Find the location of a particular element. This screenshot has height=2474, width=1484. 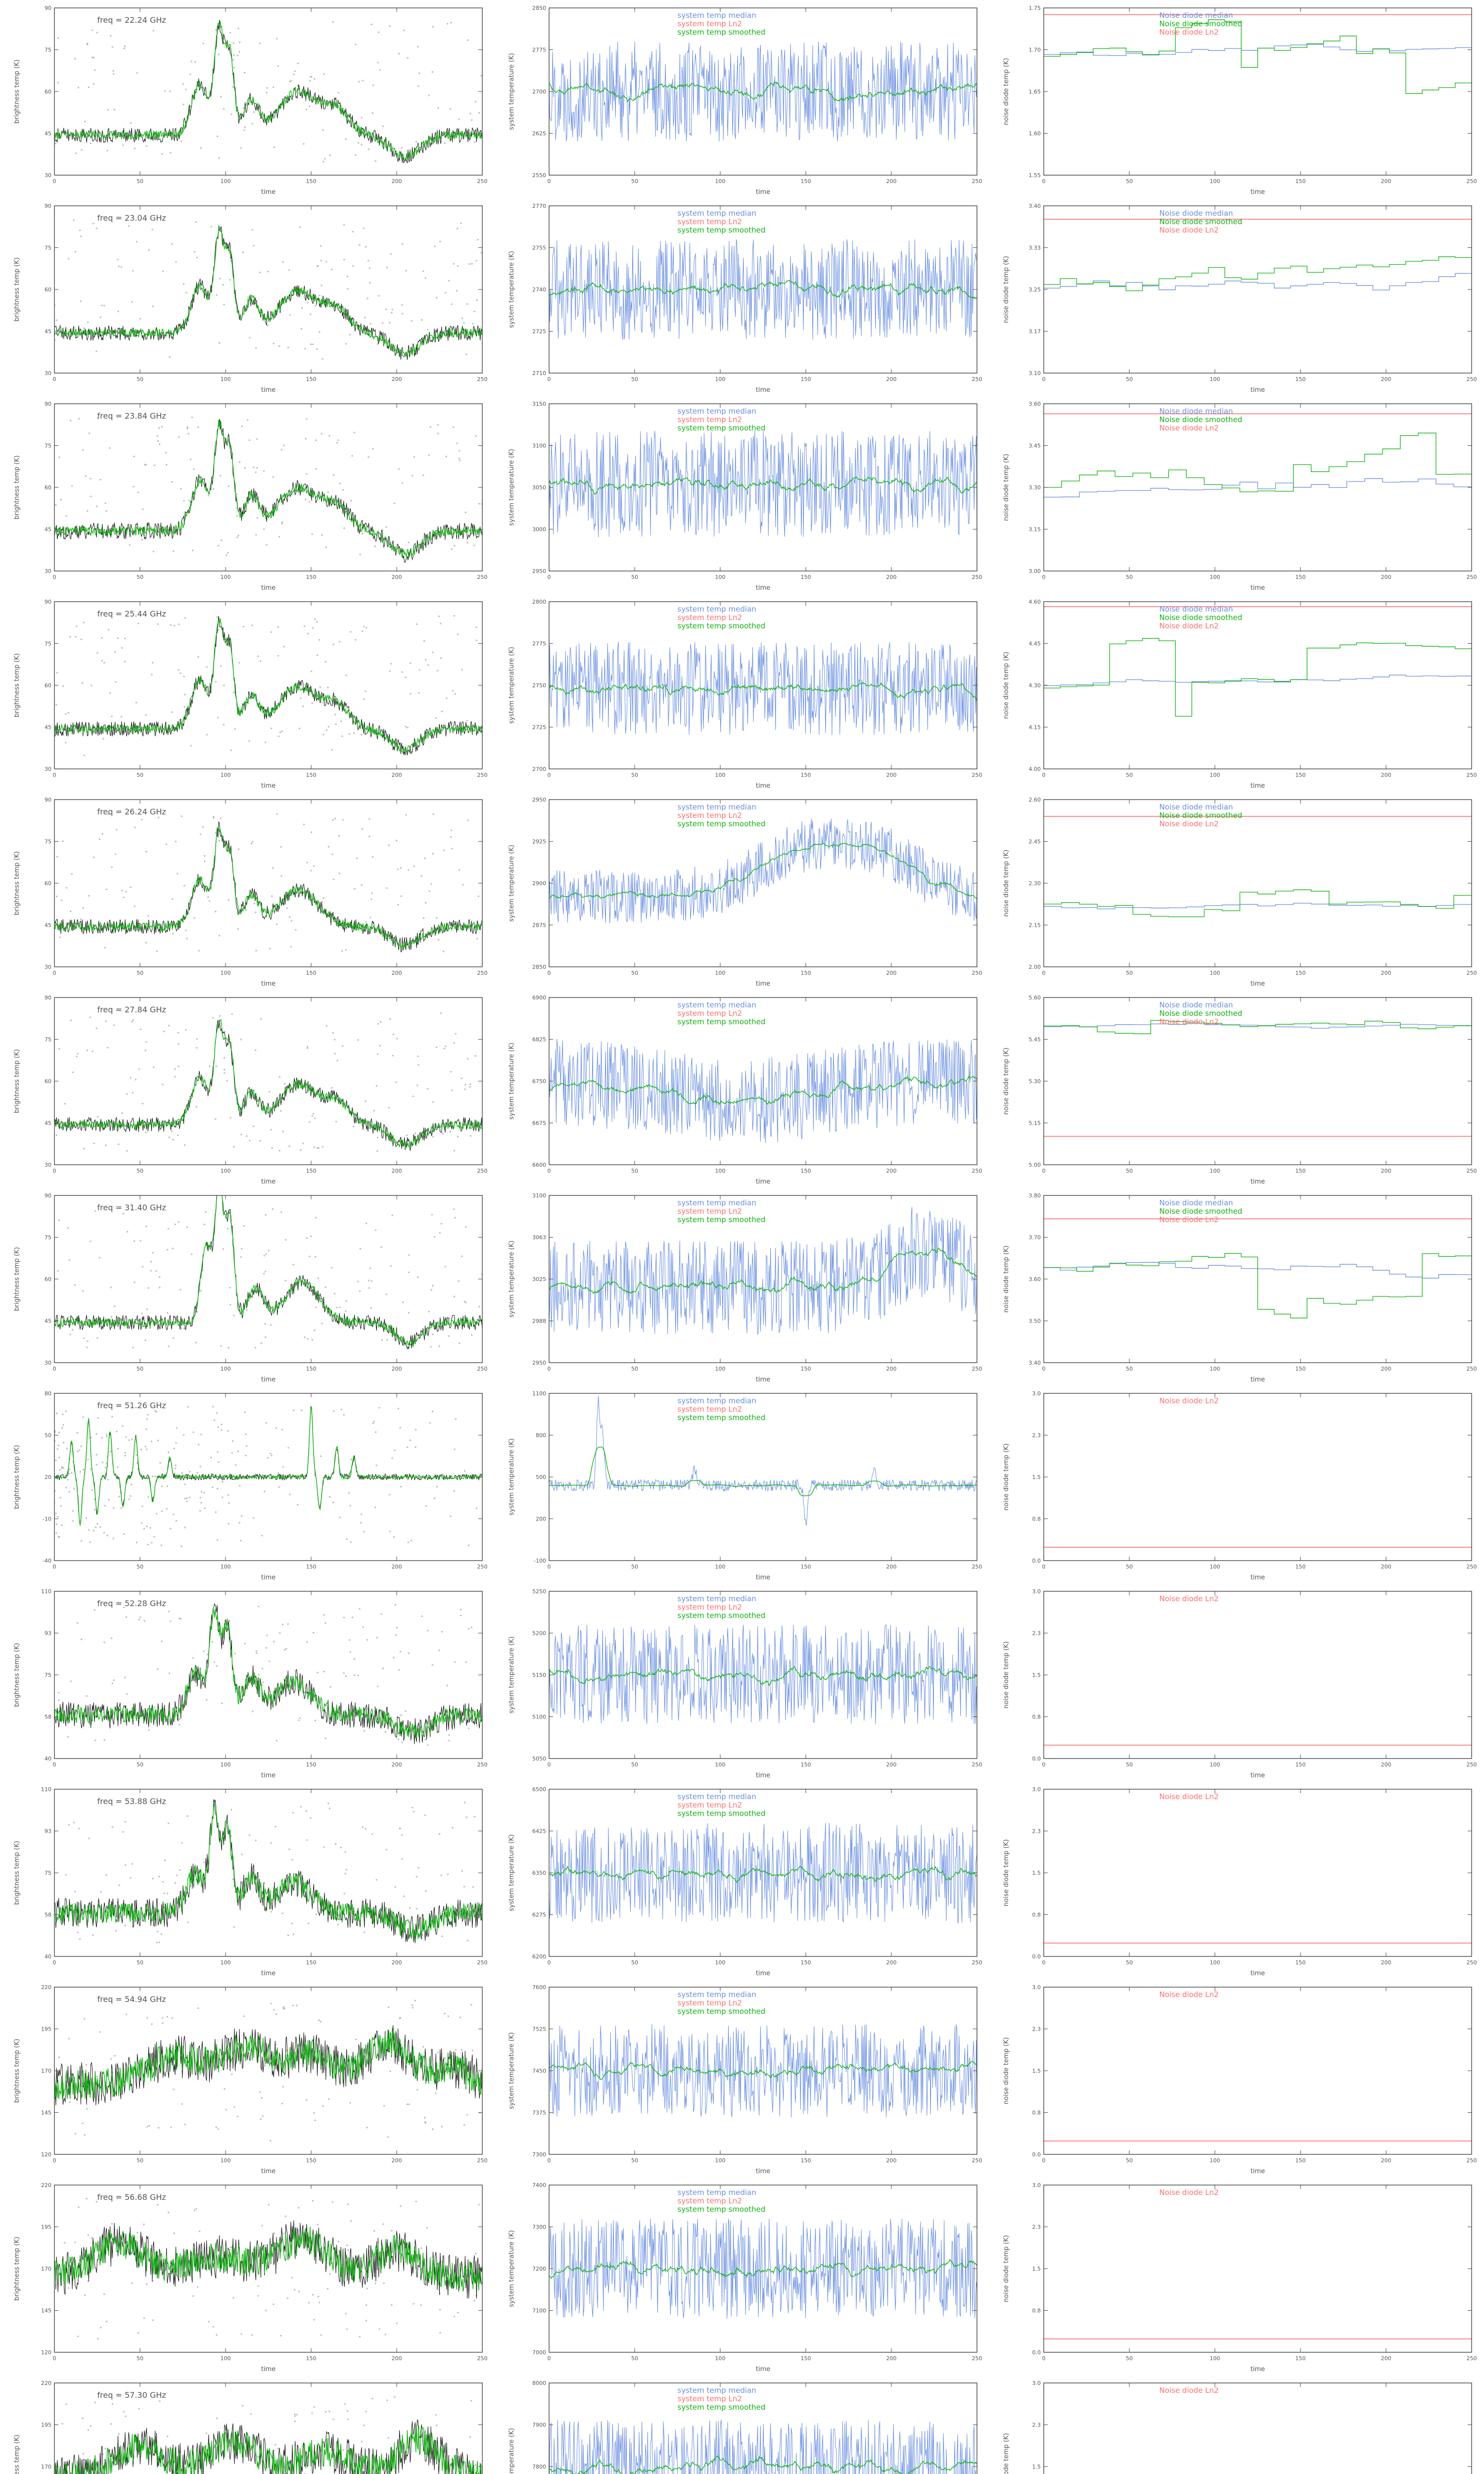

svg-text: 2.3 is located at coordinates (1036, 1436).